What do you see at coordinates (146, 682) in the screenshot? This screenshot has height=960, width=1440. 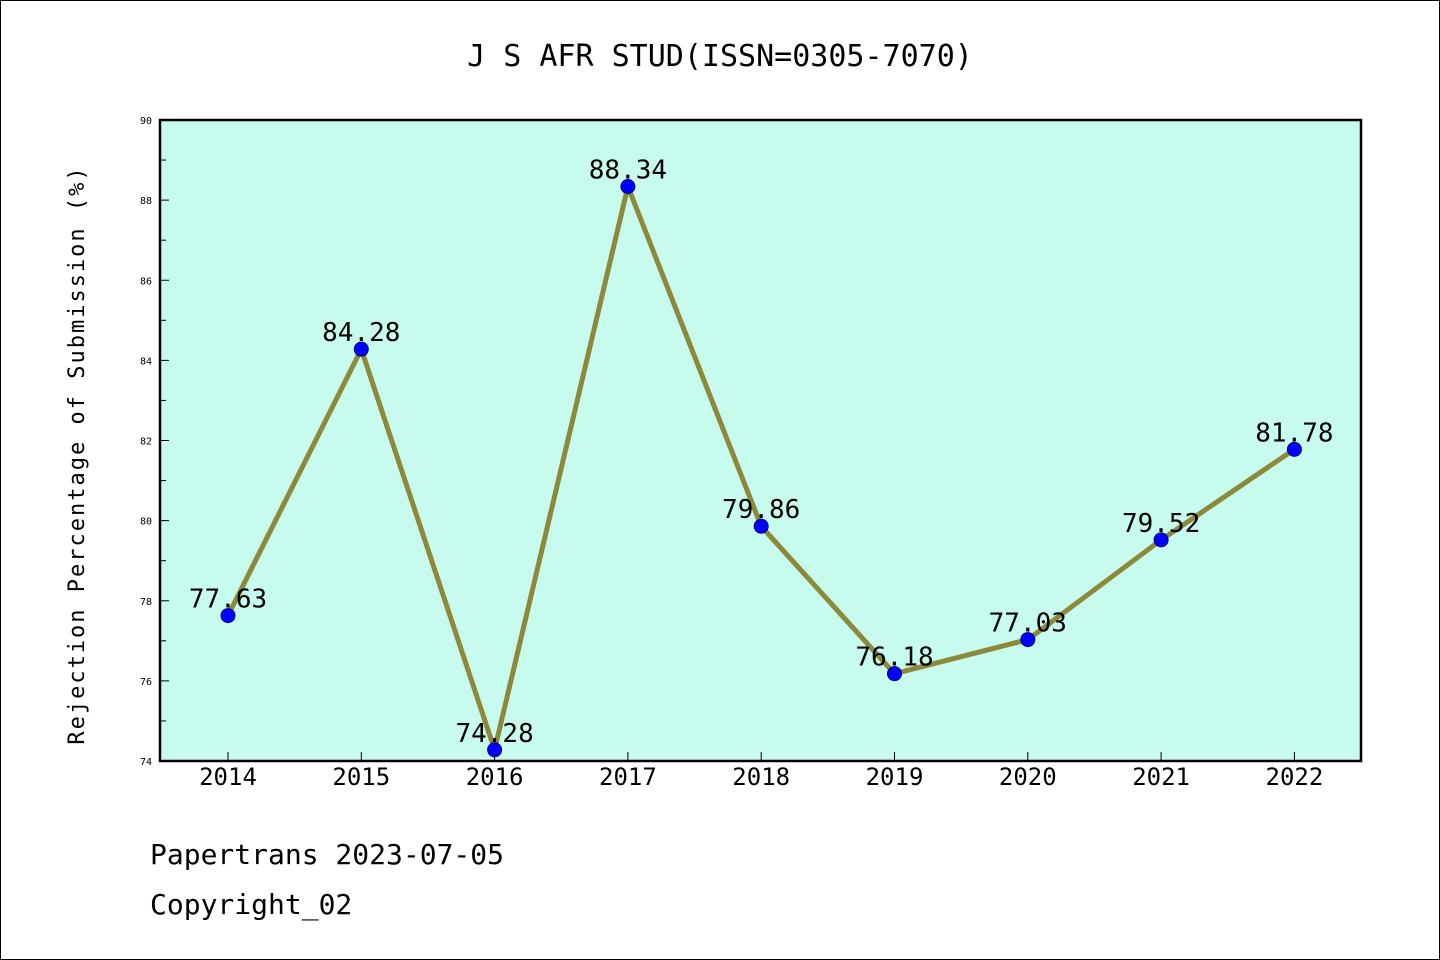 I see `y-tick-label: 76` at bounding box center [146, 682].